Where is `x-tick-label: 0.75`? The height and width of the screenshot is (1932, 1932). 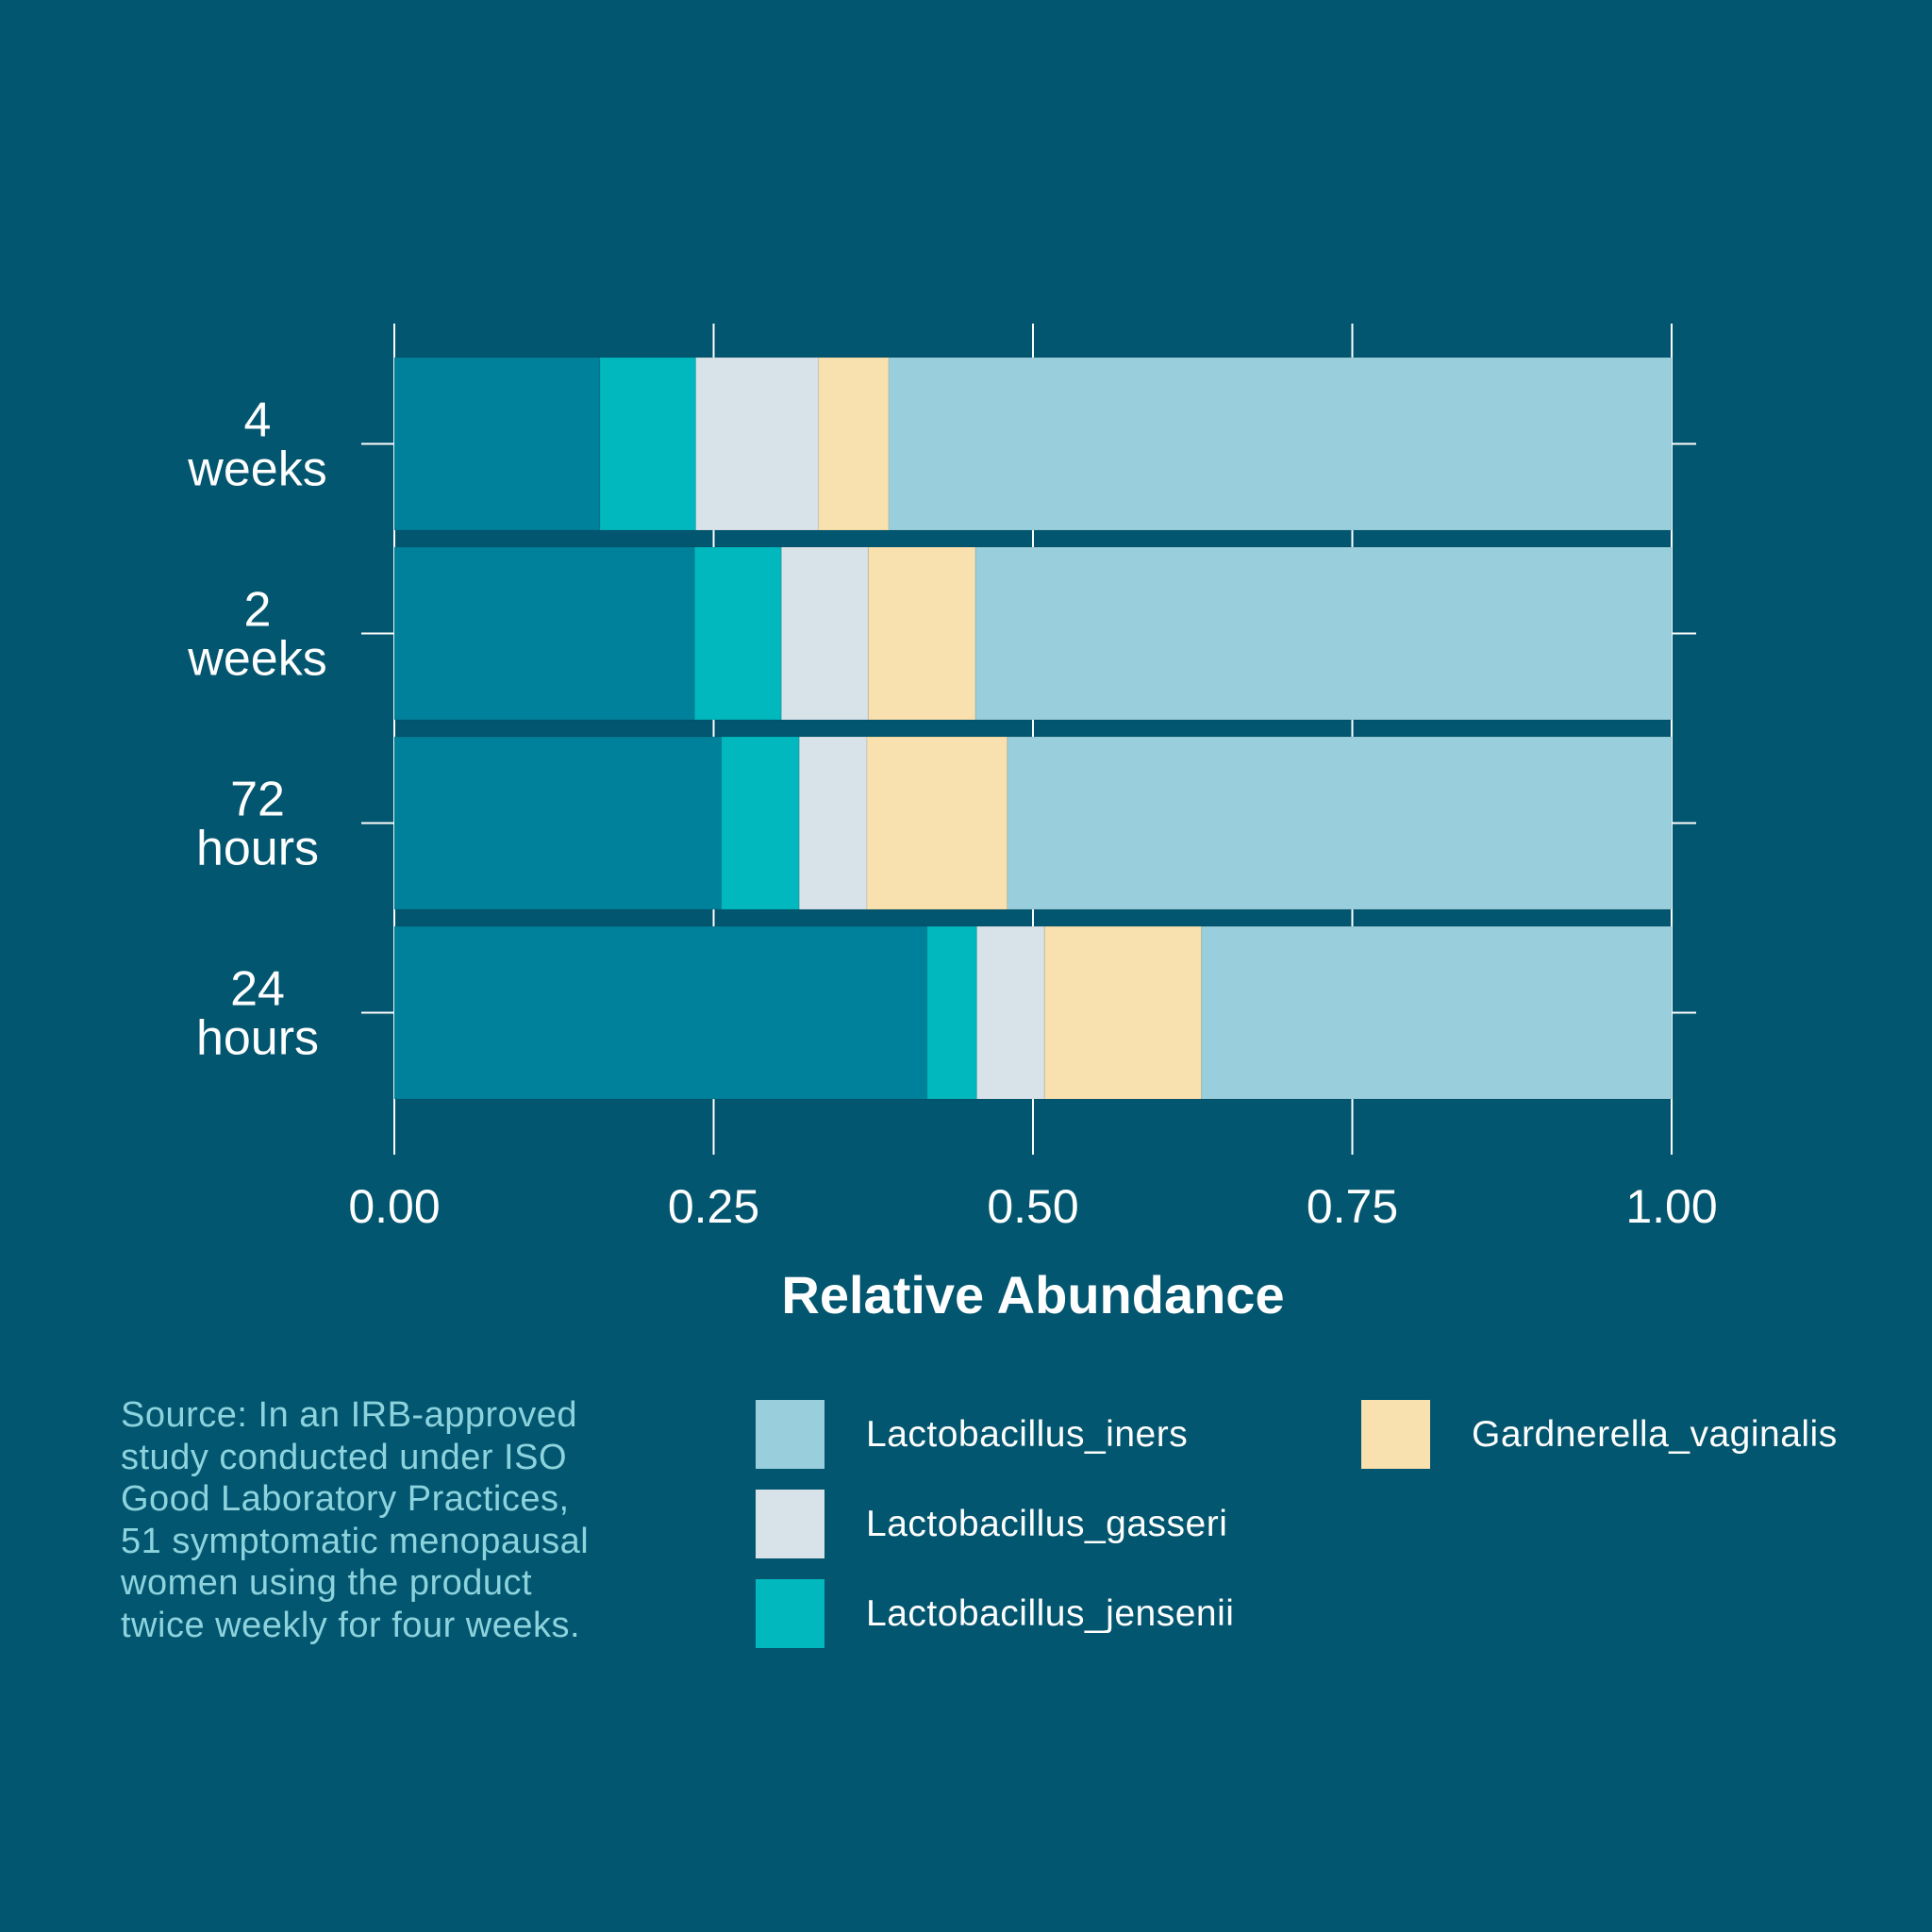 x-tick-label: 0.75 is located at coordinates (1353, 1206).